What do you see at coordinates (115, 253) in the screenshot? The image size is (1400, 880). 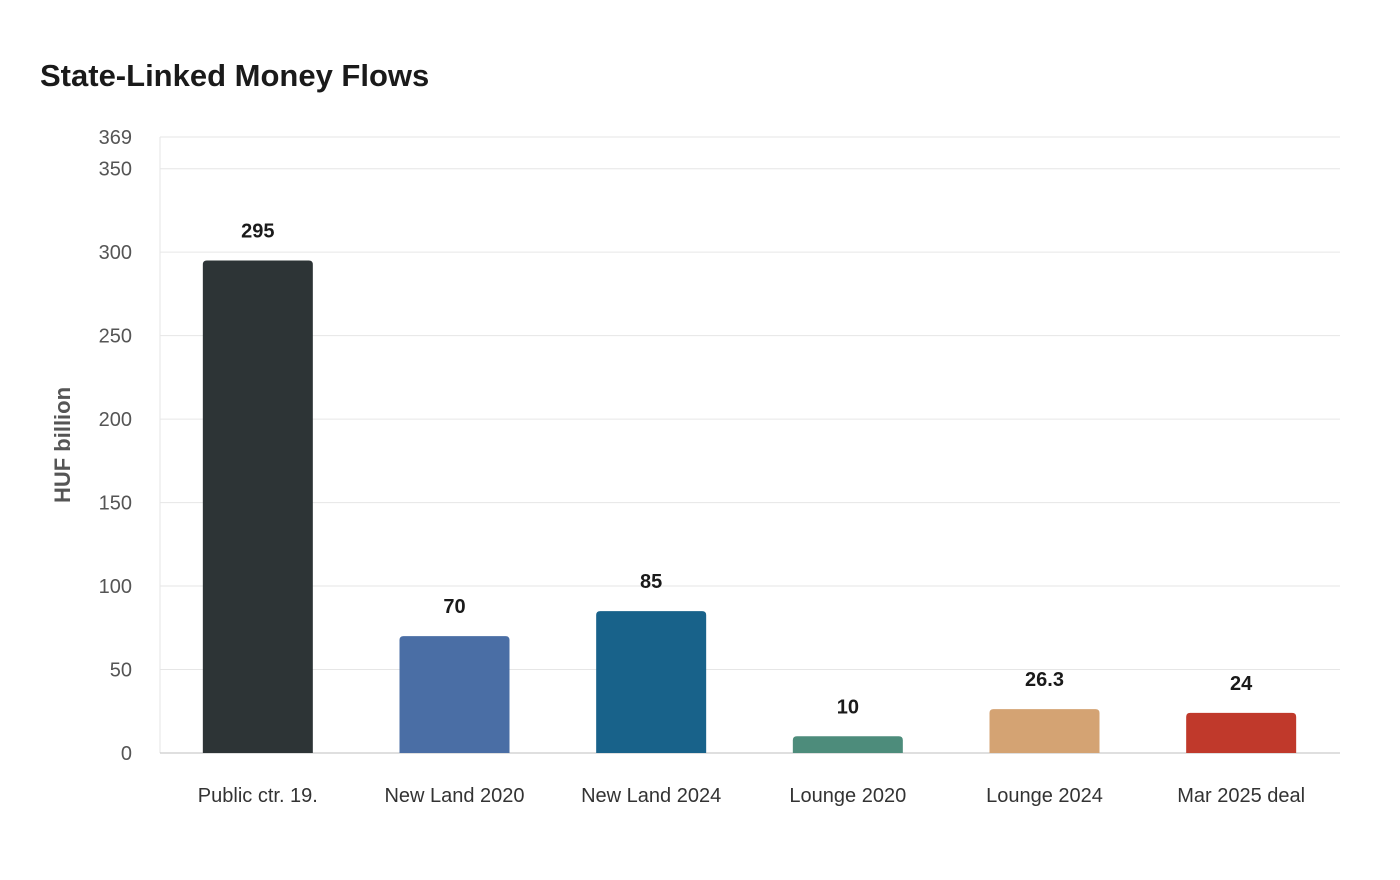 I see `y-tick-label: 300` at bounding box center [115, 253].